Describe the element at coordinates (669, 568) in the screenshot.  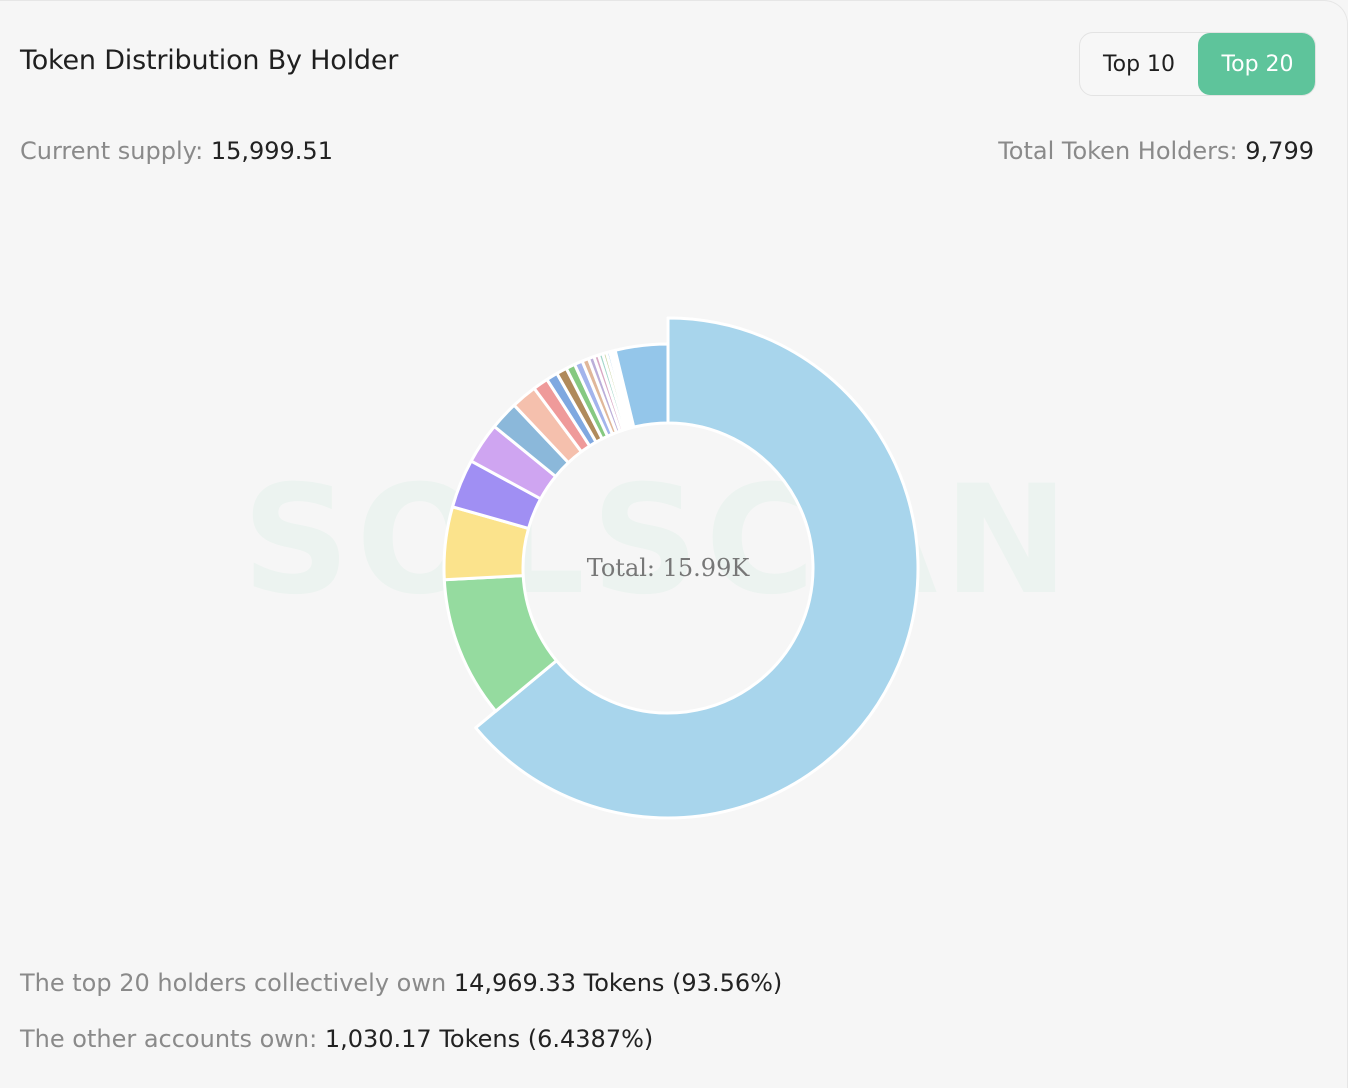
I see `donut-center-label: Total: 15.99K` at that location.